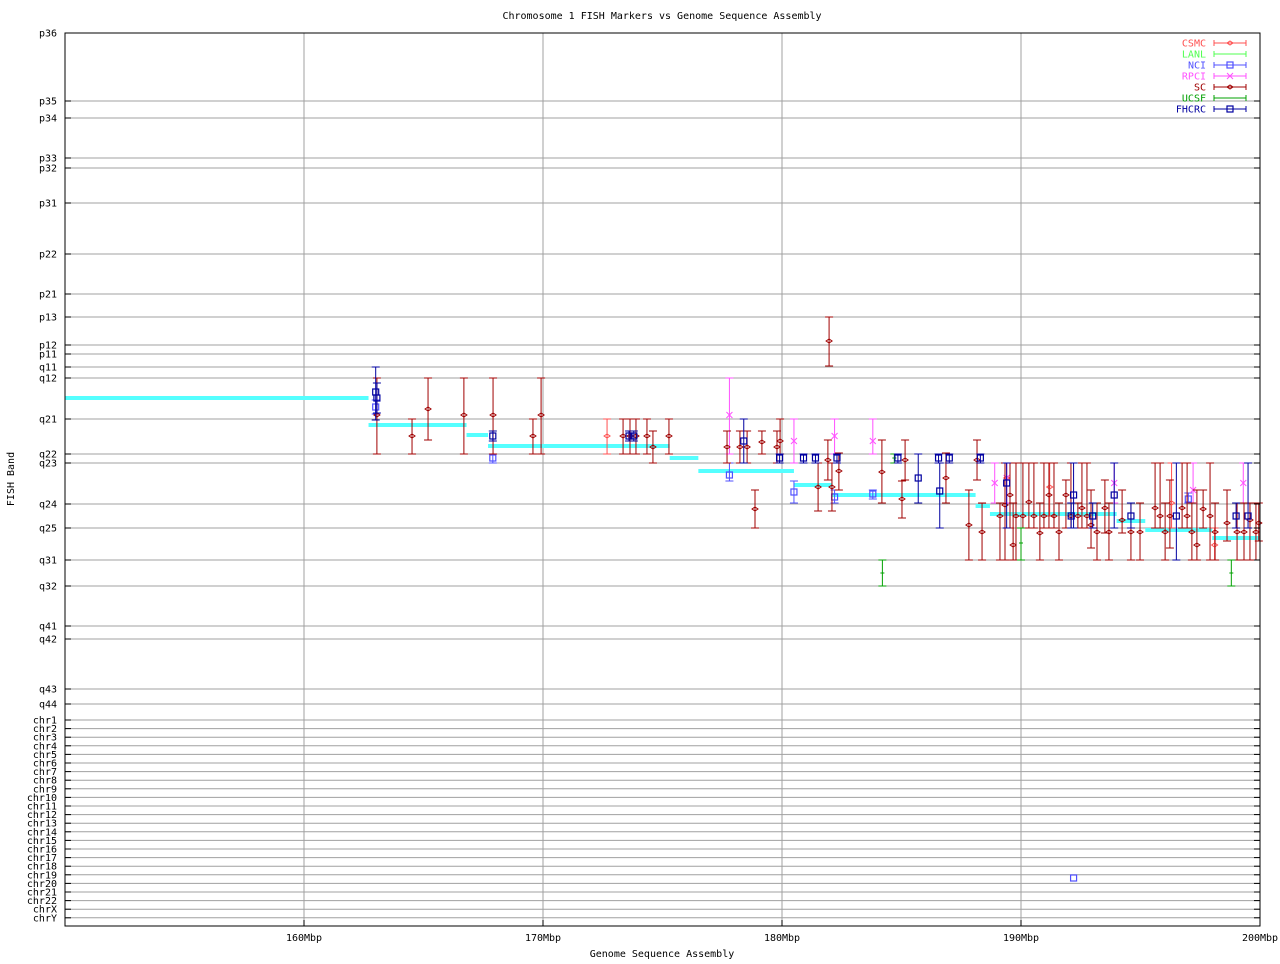 This screenshot has width=1280, height=964. I want to click on y-tick-label: p21, so click(48, 295).